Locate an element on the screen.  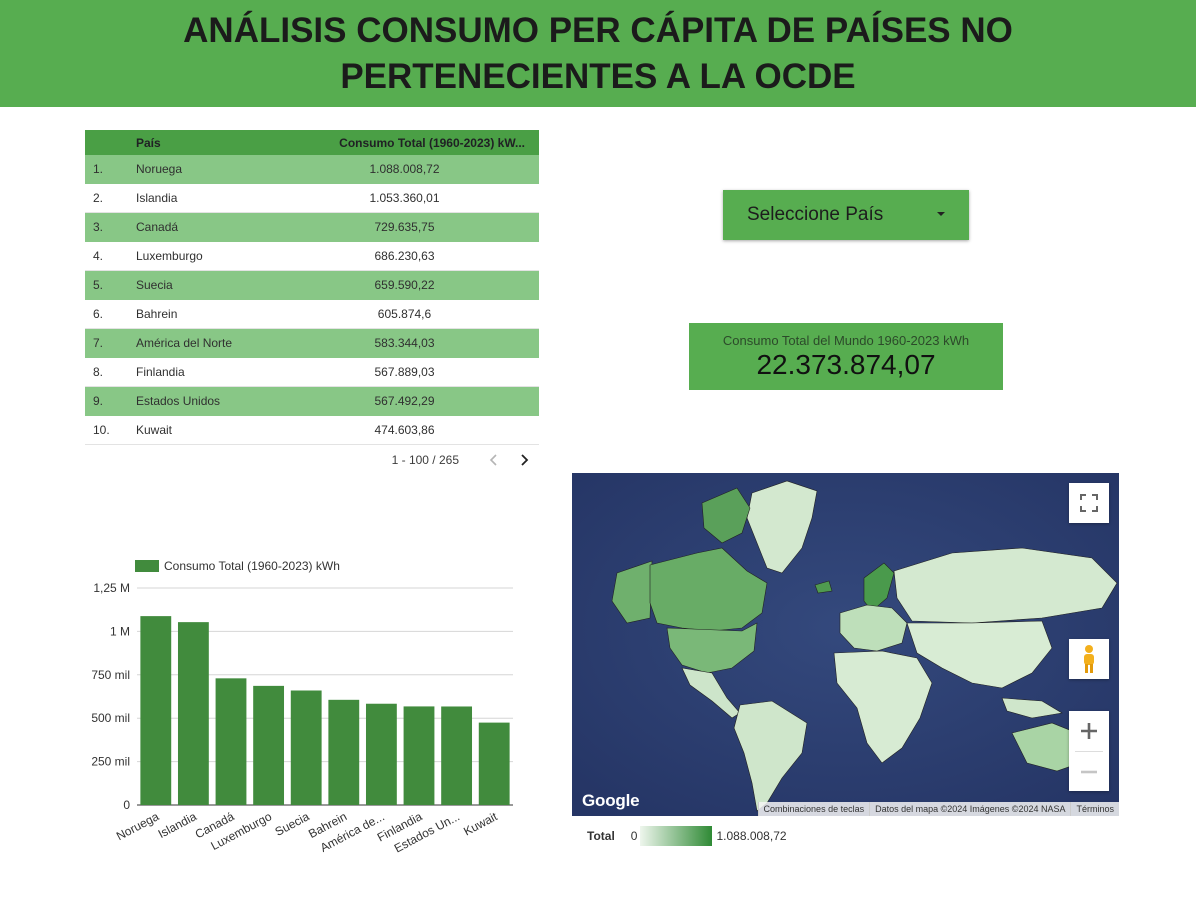
region-scandinavia is located at coordinates (879, 587).